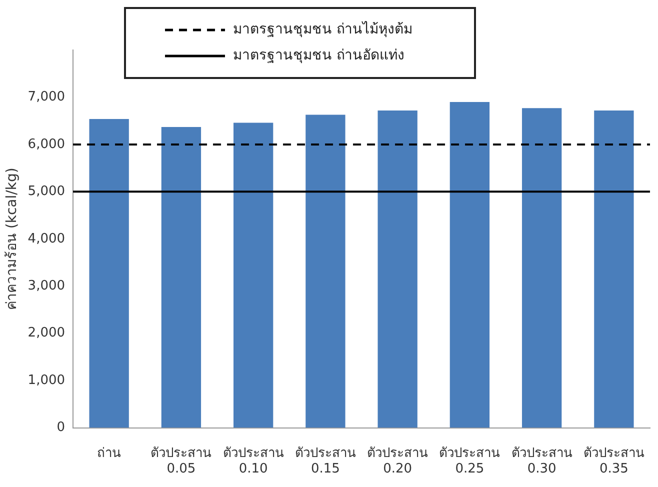  I want to click on x-tick-label: ตัวประสาน 0.25, so click(469, 461).